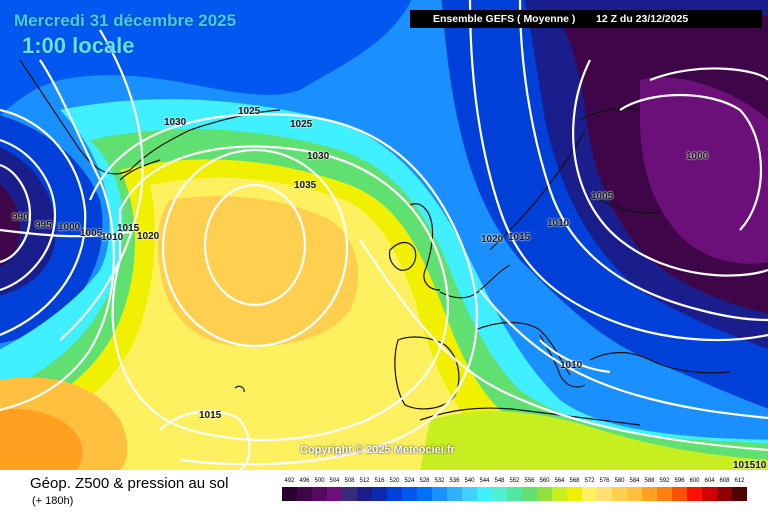 This screenshot has width=768, height=512. I want to click on legend-value: 596, so click(679, 481).